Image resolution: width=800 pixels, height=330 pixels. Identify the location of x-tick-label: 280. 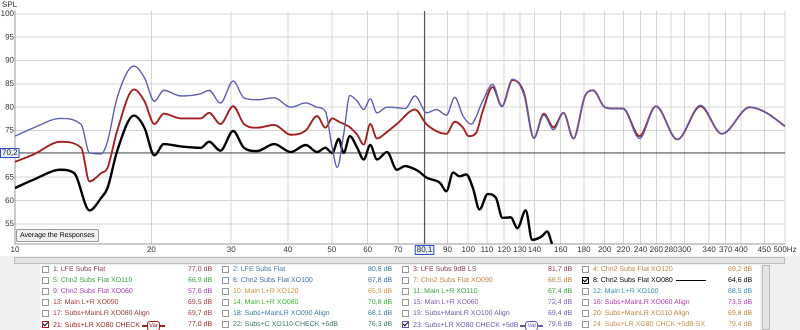
(671, 249).